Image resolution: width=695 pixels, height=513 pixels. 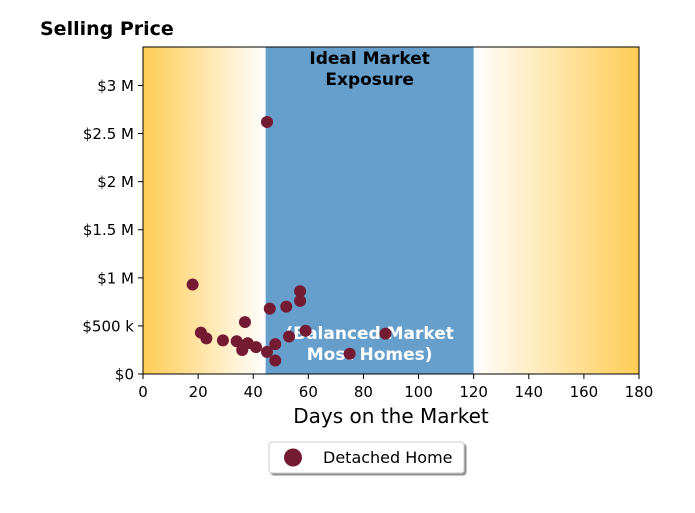 What do you see at coordinates (363, 392) in the screenshot?
I see `x-tick-label: 80` at bounding box center [363, 392].